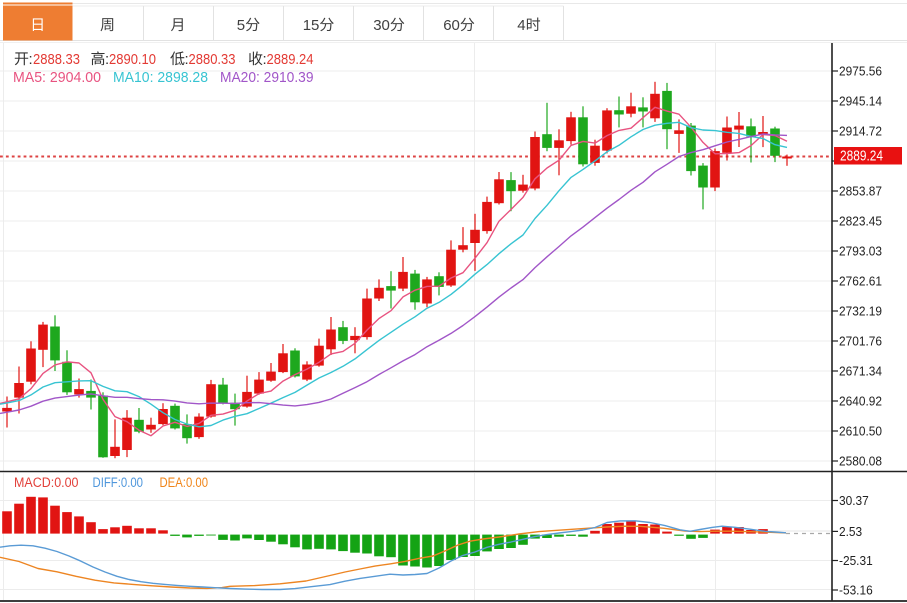 This screenshot has width=907, height=603. Describe the element at coordinates (860, 252) in the screenshot. I see `svg-text: 2793.03` at that location.